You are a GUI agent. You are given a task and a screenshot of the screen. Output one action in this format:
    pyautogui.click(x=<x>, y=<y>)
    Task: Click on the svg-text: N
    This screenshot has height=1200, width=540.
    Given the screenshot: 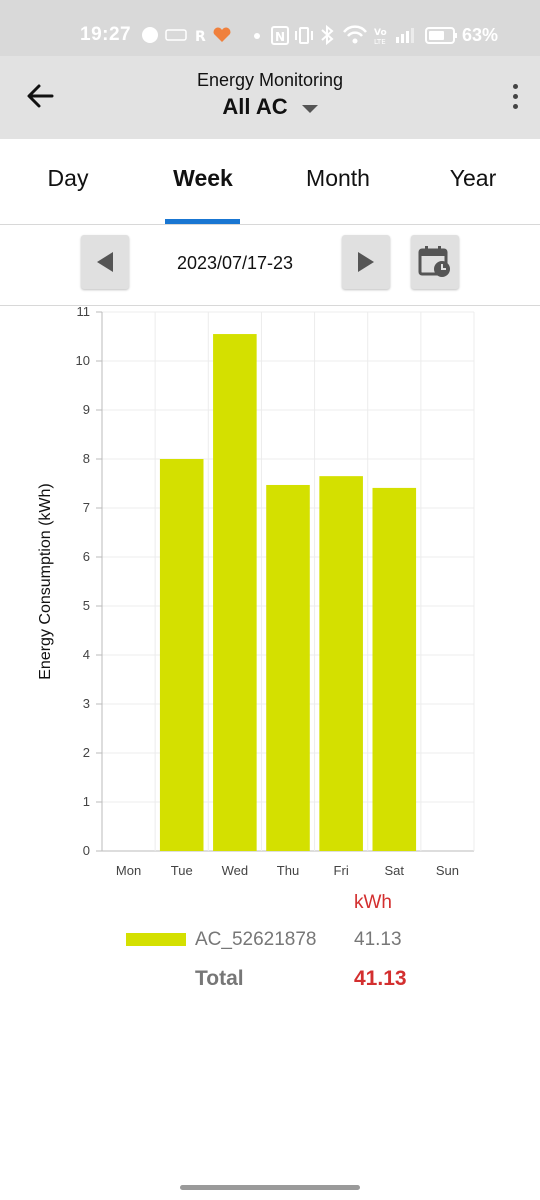 What is the action you would take?
    pyautogui.click(x=280, y=37)
    